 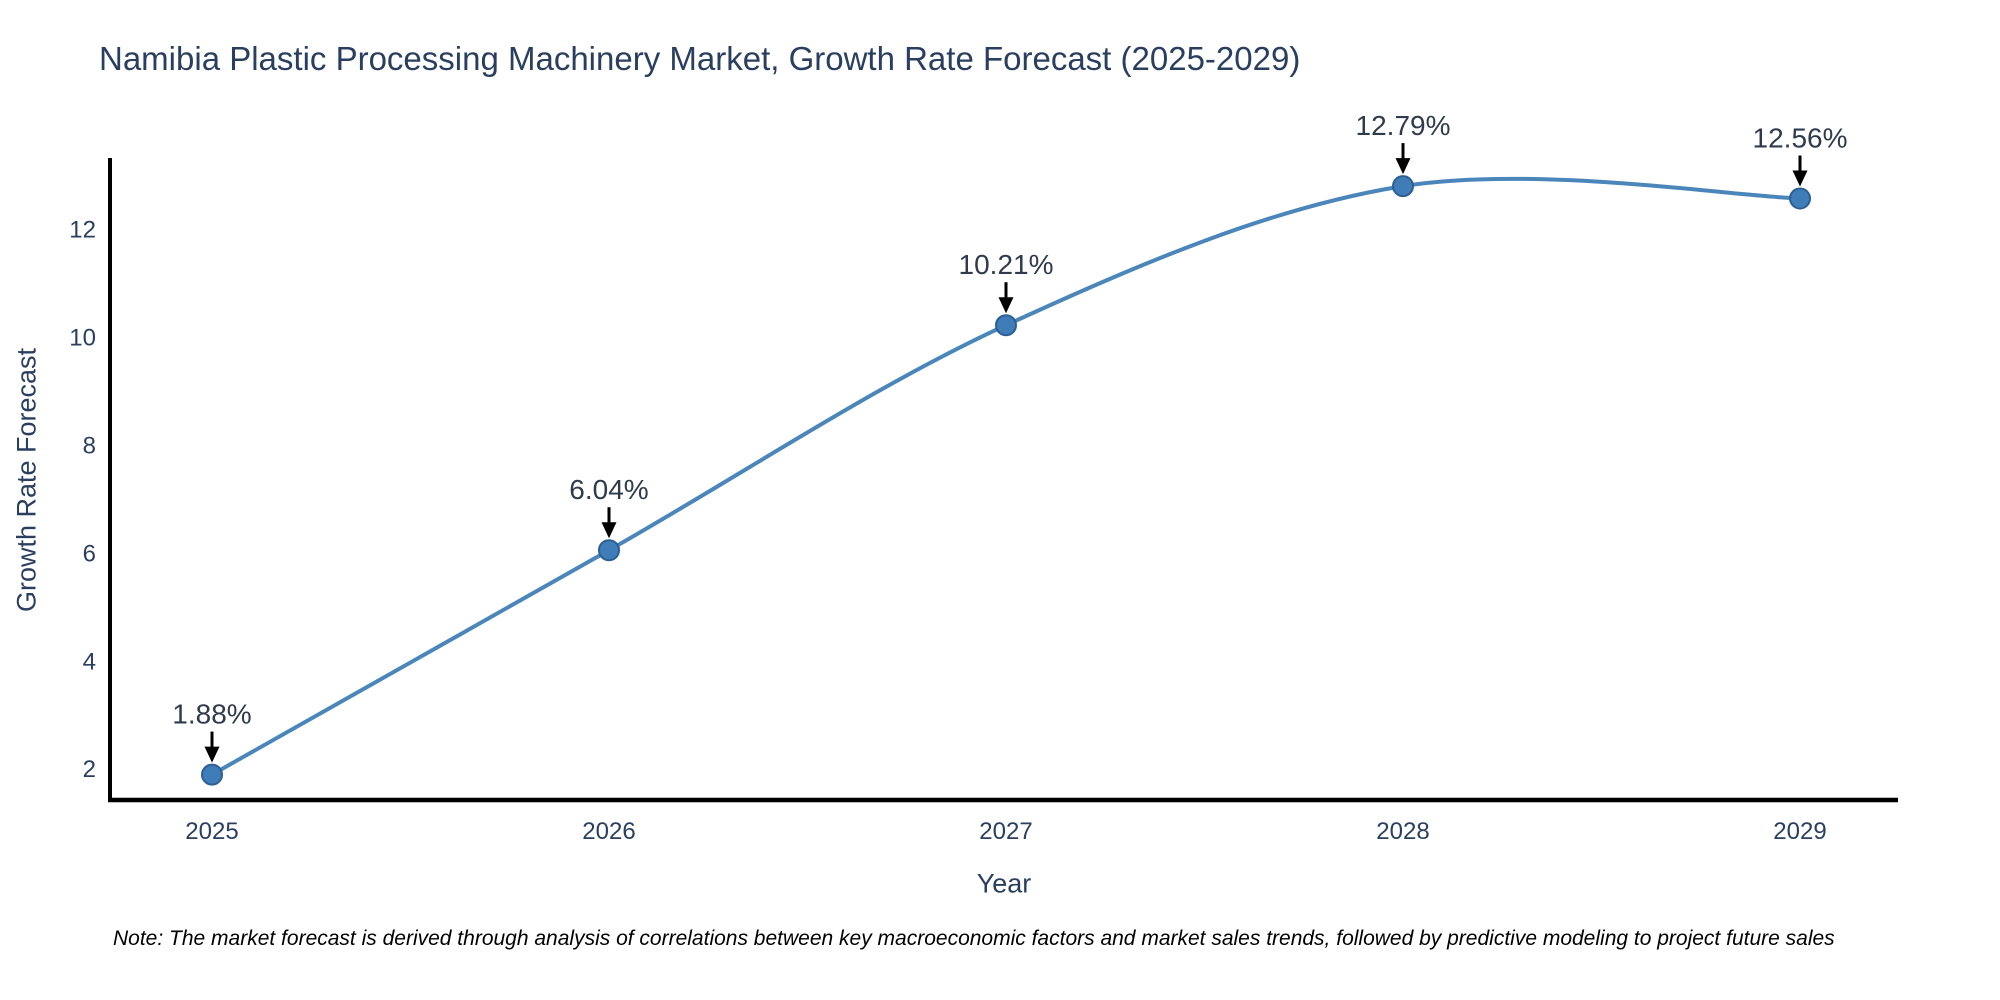 What do you see at coordinates (1006, 264) in the screenshot?
I see `point-value-label: 10.21%` at bounding box center [1006, 264].